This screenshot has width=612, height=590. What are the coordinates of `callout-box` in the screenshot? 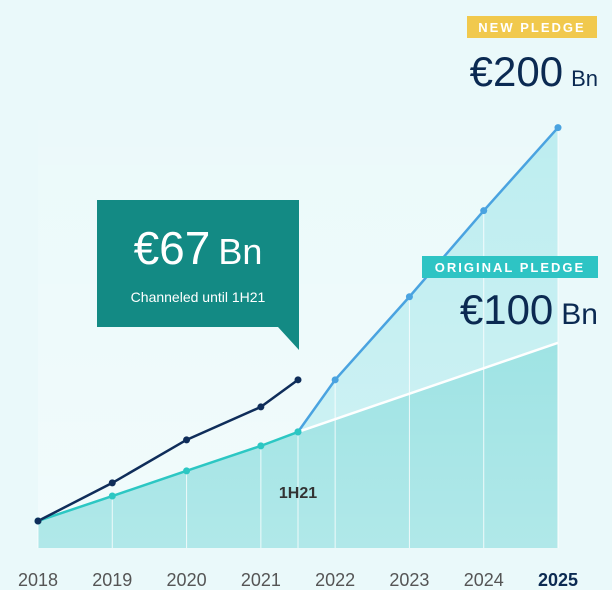 It's located at (198, 275).